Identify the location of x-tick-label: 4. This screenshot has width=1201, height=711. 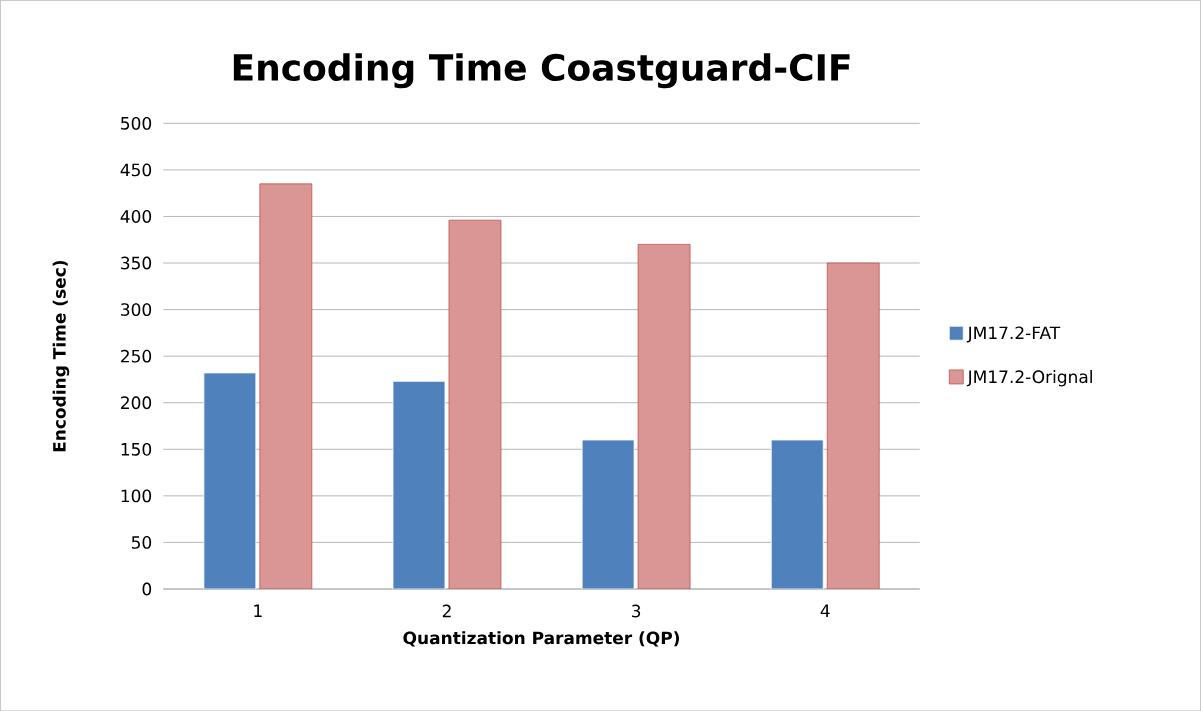
(825, 610).